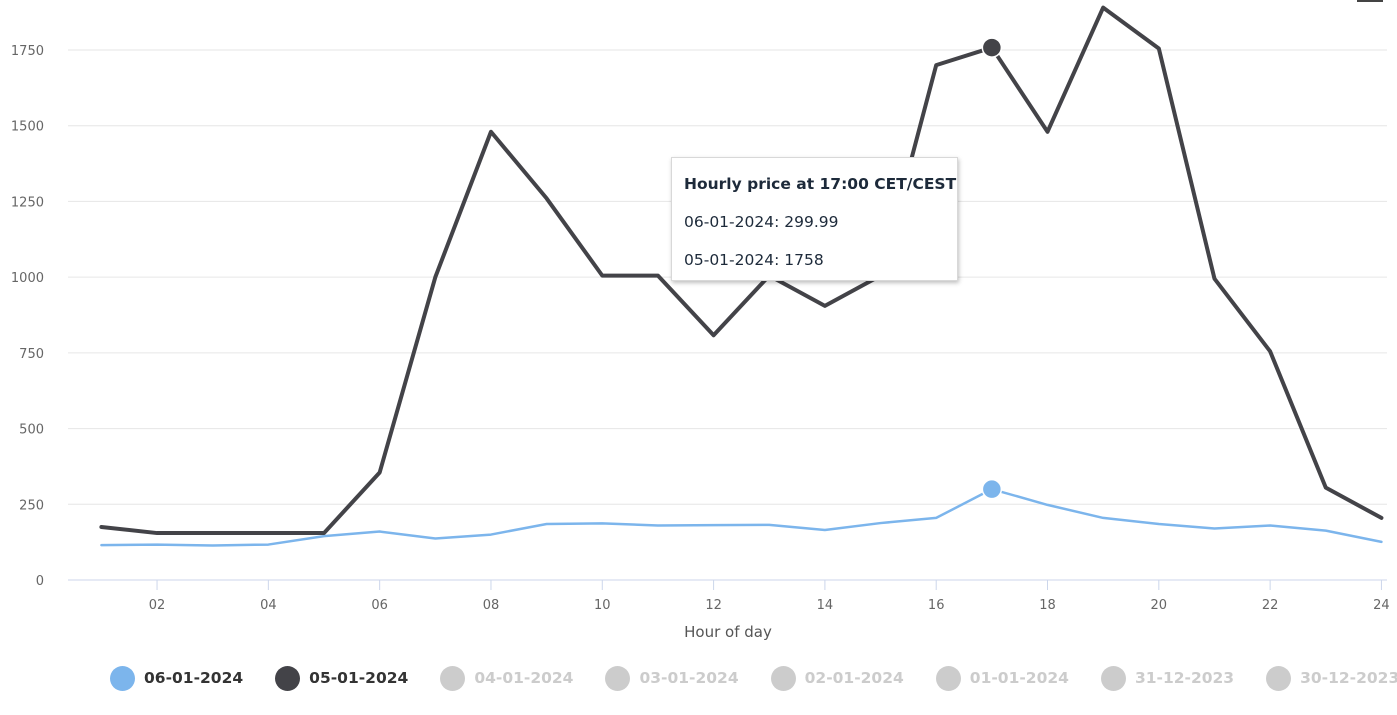 The width and height of the screenshot is (1397, 715). What do you see at coordinates (1019, 678) in the screenshot?
I see `legend-label: 01-01-2024` at bounding box center [1019, 678].